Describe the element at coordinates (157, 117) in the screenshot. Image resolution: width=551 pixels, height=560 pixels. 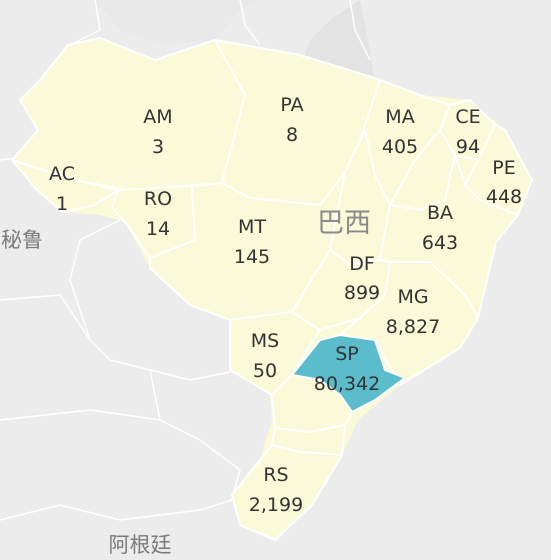
I see `state-code-am: AM` at that location.